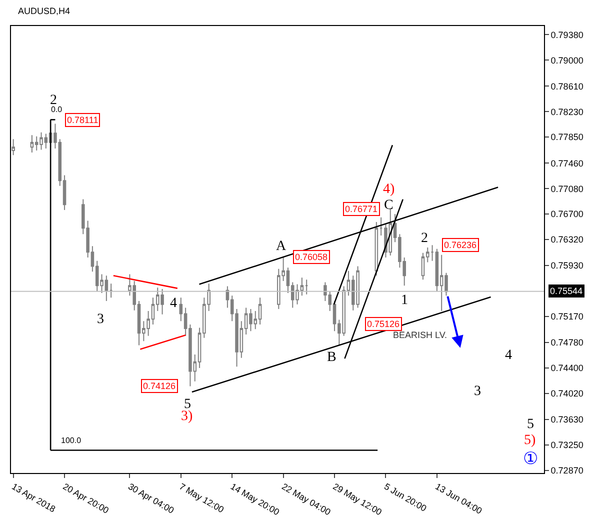 The height and width of the screenshot is (527, 600). I want to click on annotation: A, so click(281, 246).